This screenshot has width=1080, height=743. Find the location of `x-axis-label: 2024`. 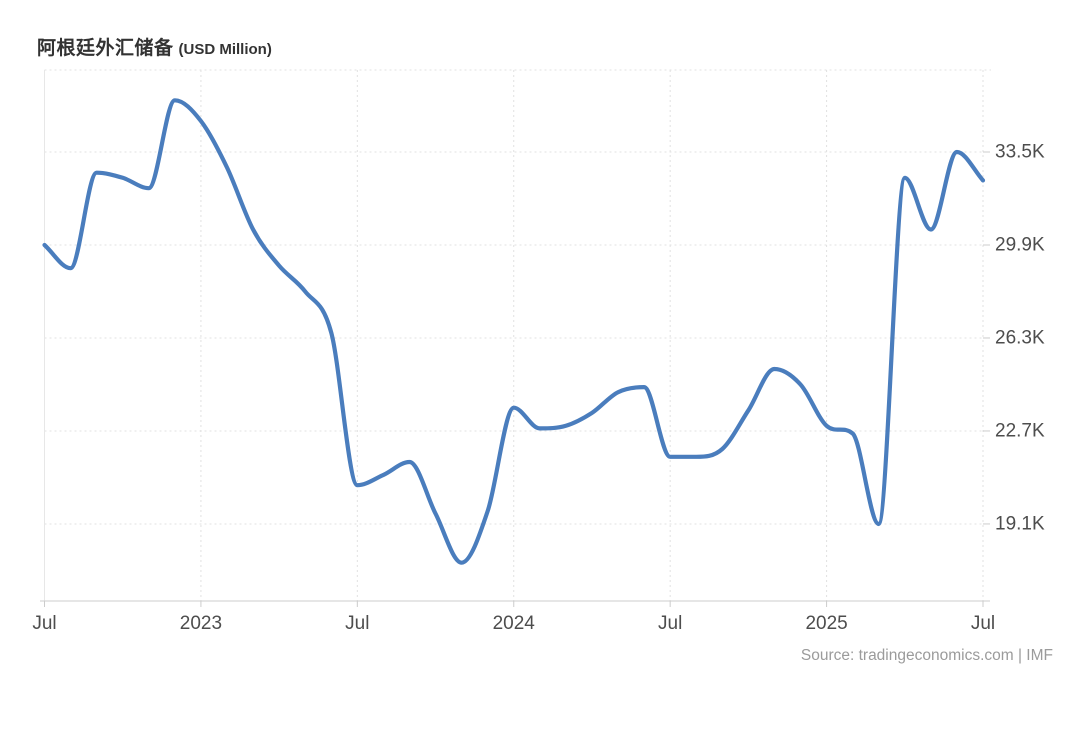

x-axis-label: 2024 is located at coordinates (514, 623).